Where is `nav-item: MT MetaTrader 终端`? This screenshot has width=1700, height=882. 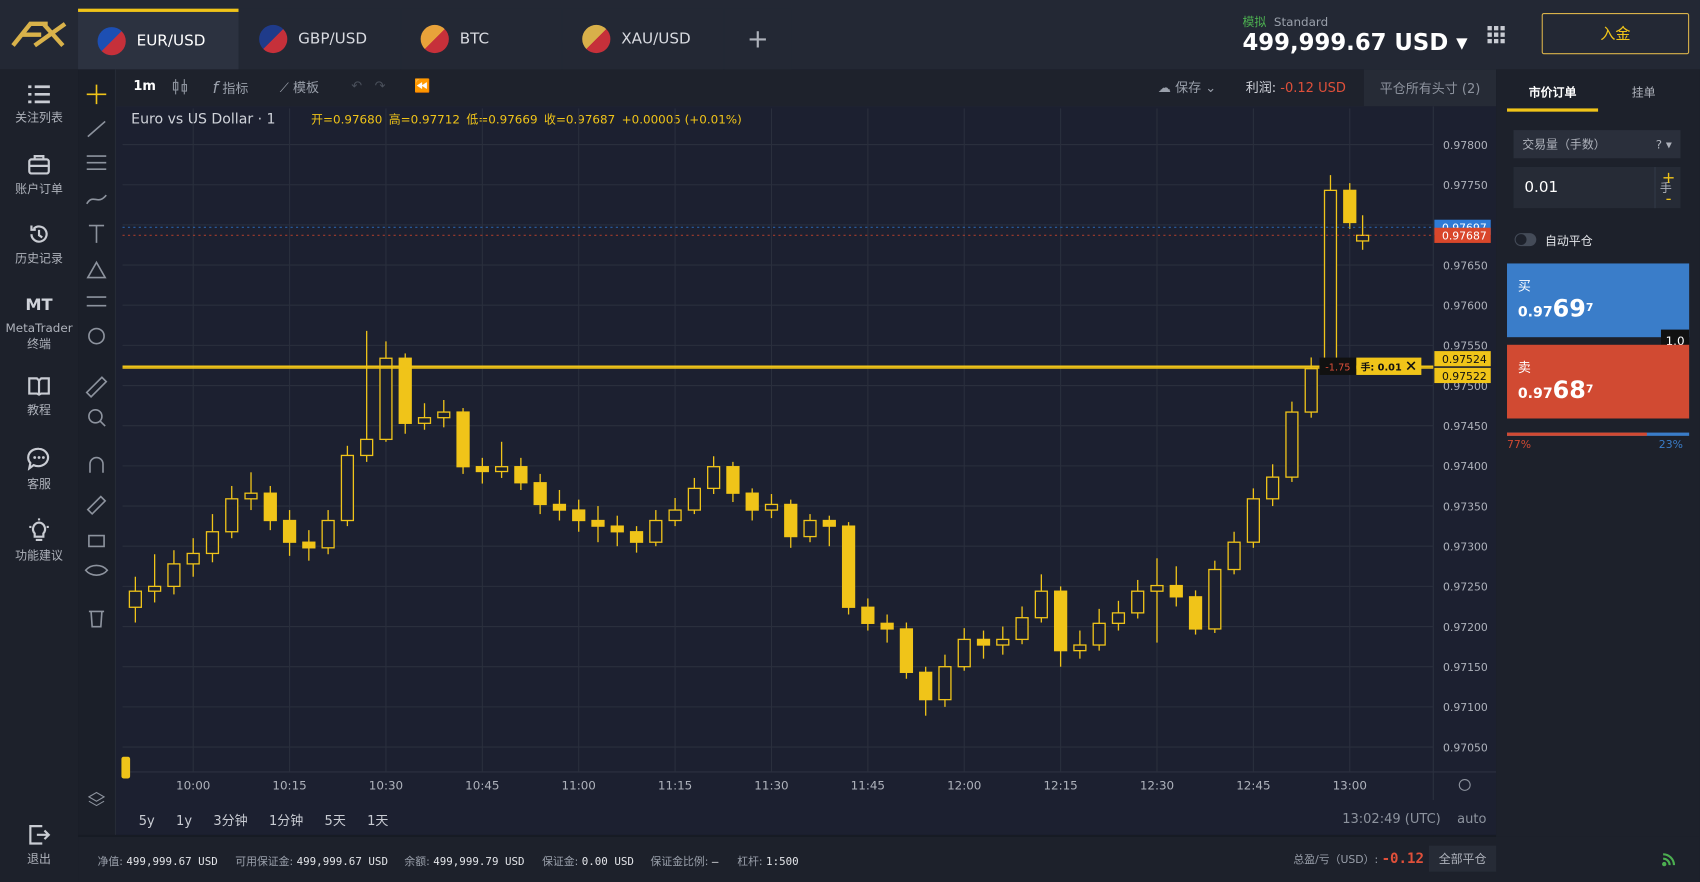
nav-item: MT MetaTrader 终端 is located at coordinates (39, 323).